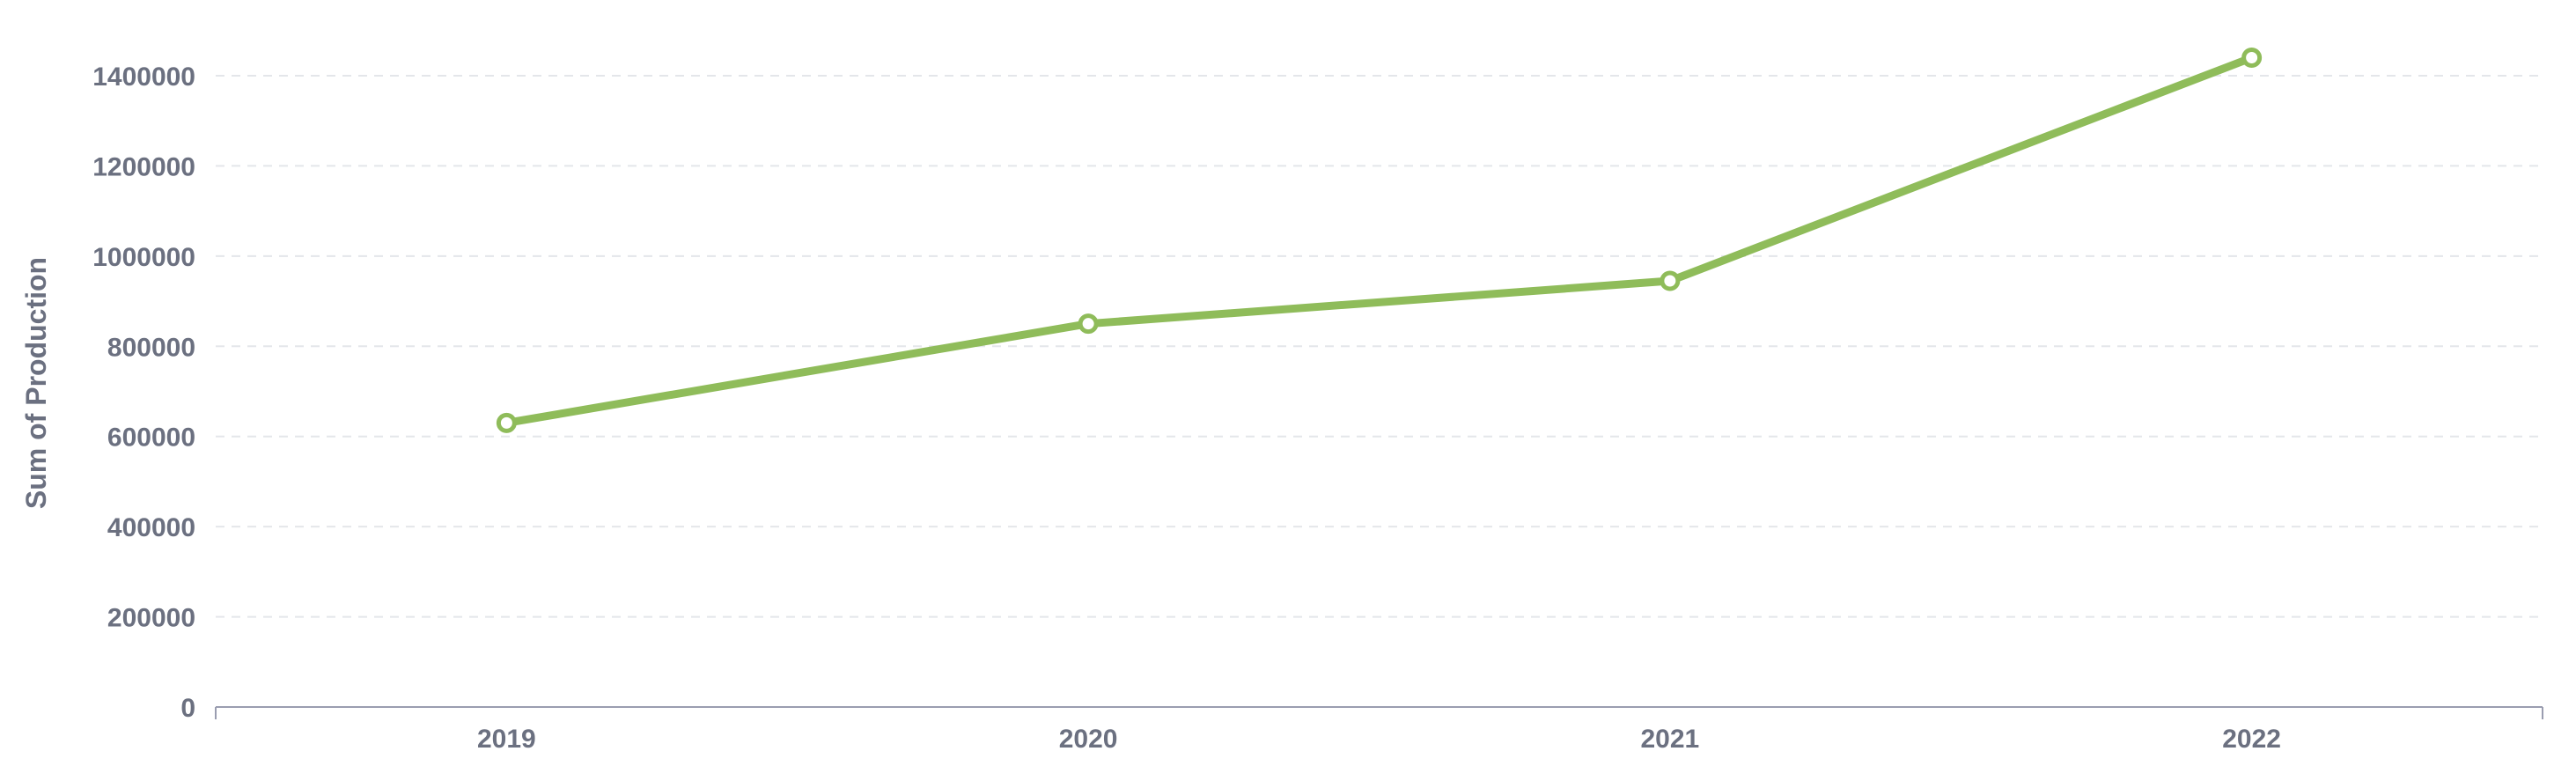  Describe the element at coordinates (151, 618) in the screenshot. I see `y-tick-label: 200000` at that location.